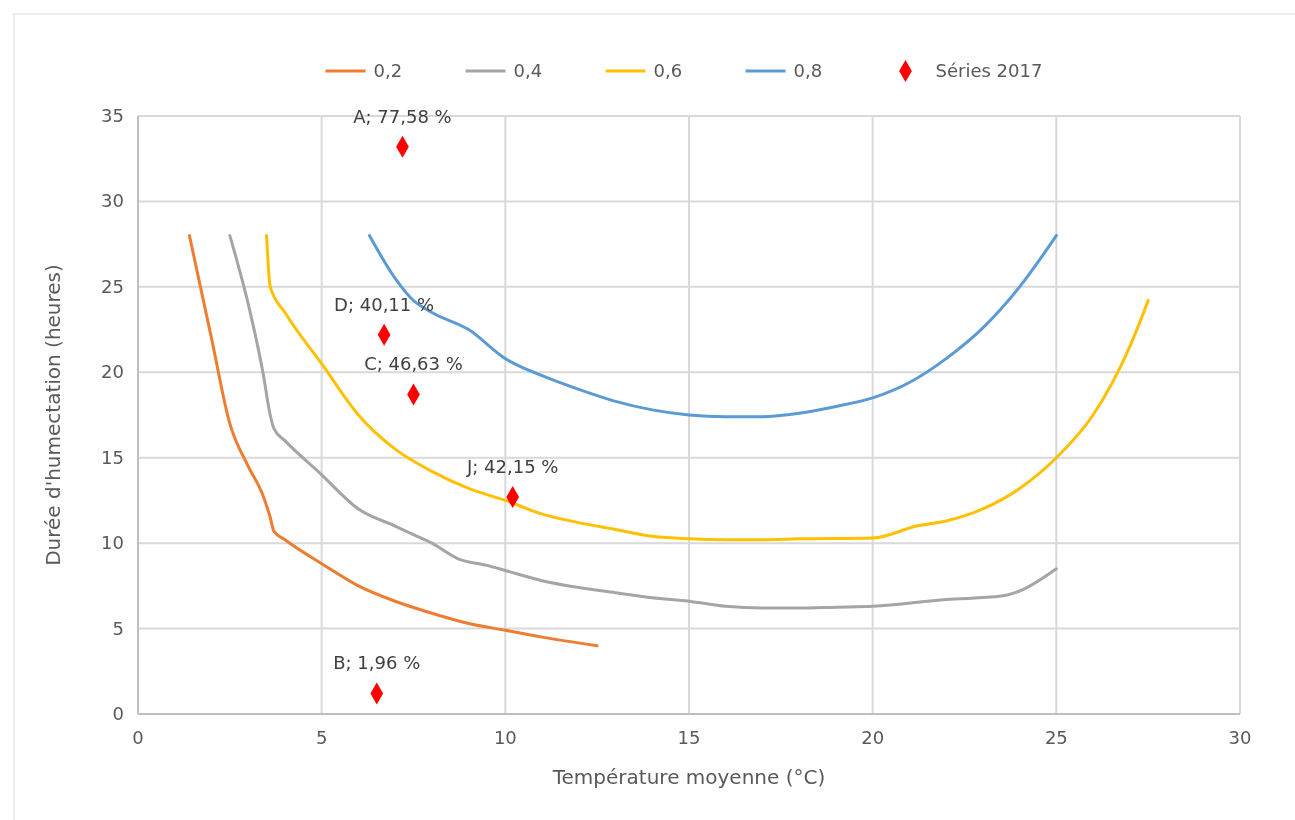  I want to click on y-tick-label: 30, so click(112, 201).